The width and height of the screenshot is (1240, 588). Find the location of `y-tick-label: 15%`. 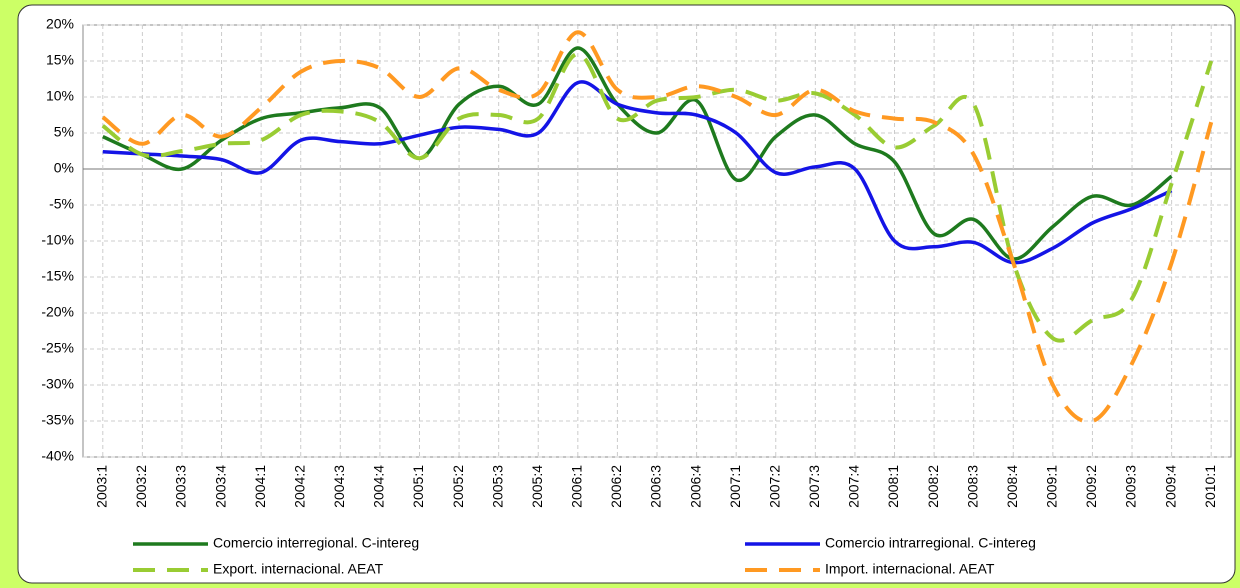

y-tick-label: 15% is located at coordinates (60, 60).